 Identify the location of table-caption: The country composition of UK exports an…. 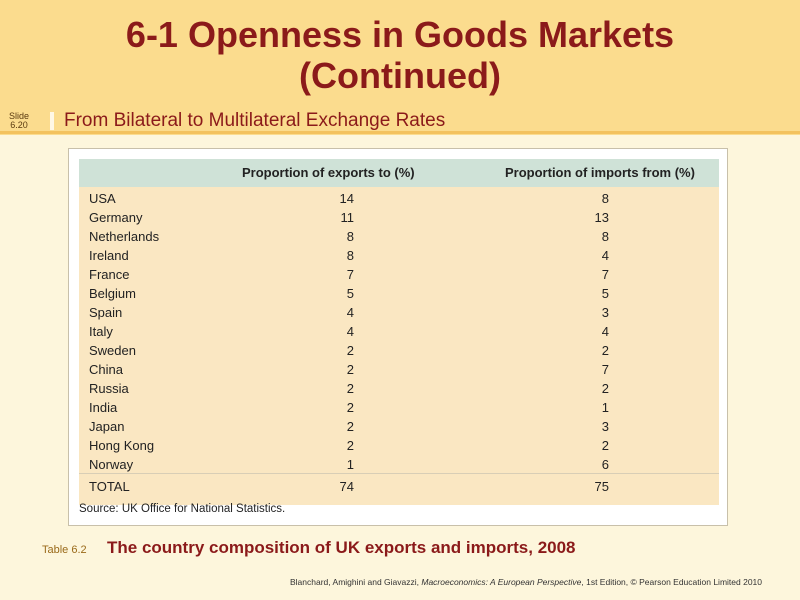
(341, 547).